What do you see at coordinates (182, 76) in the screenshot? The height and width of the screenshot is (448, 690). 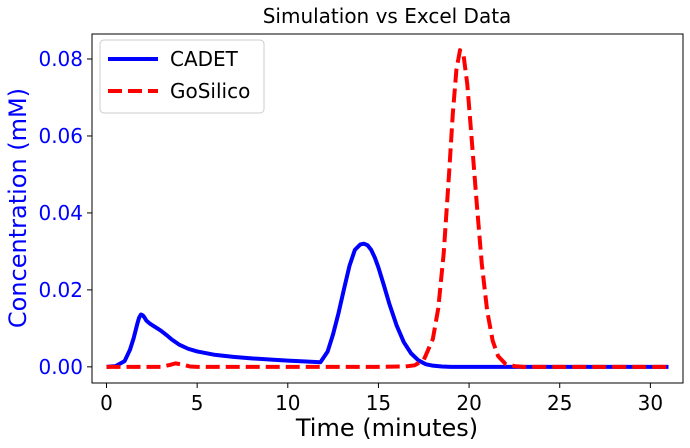 I see `legend: CADET GoSilico` at bounding box center [182, 76].